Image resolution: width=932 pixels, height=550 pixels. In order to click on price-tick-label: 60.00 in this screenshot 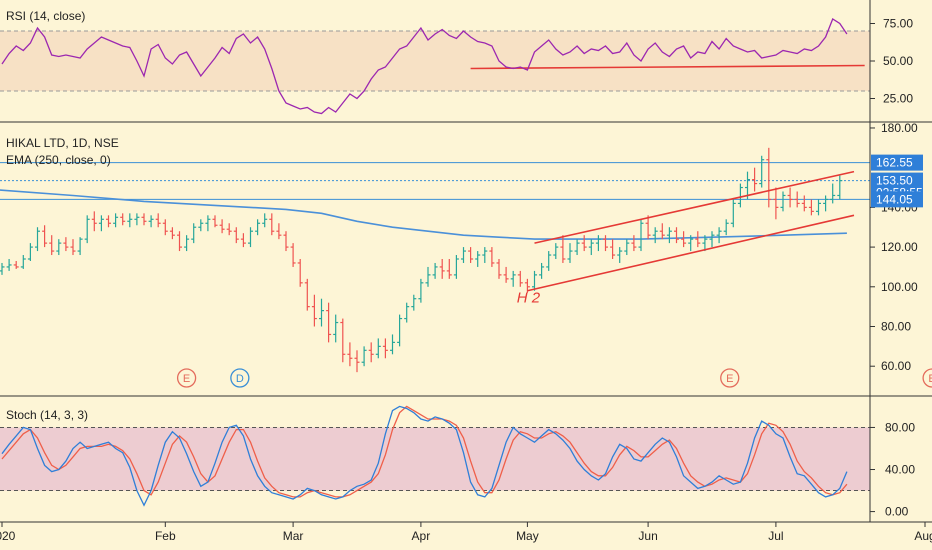, I will do `click(896, 366)`.